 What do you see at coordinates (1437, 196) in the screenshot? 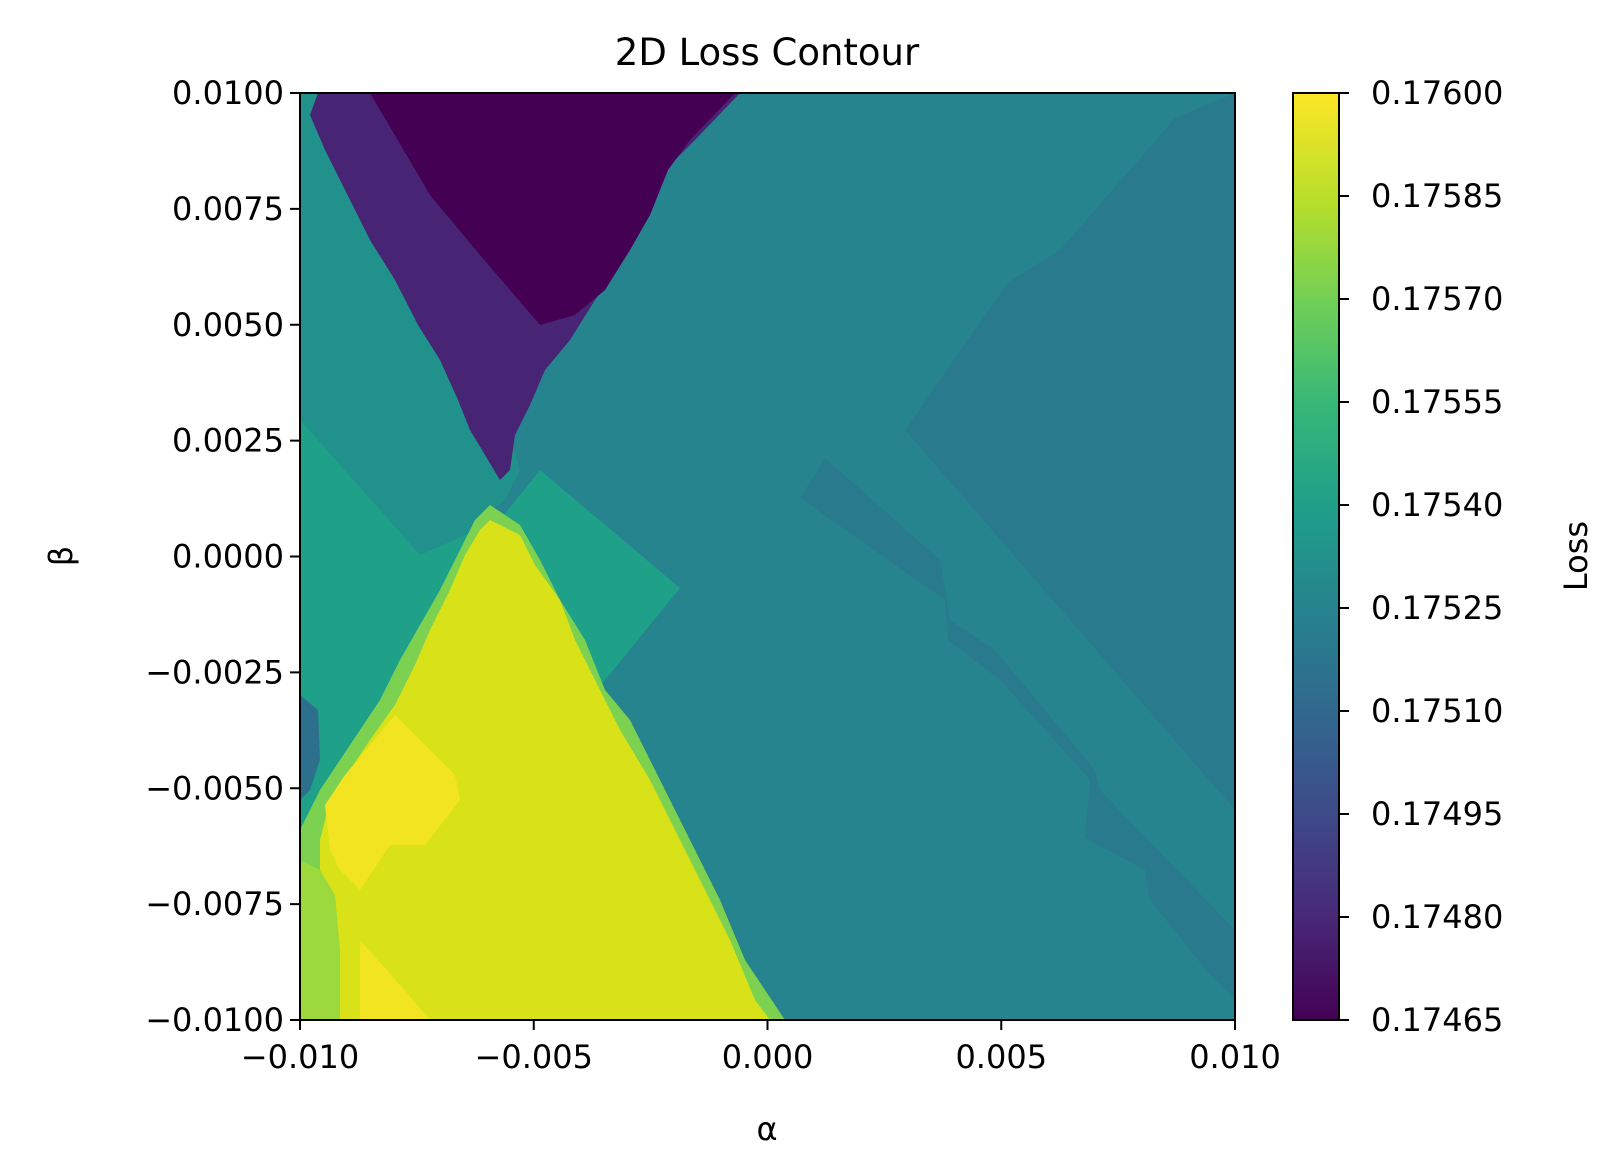
I see `colorbar-tick-label: 0.17585` at bounding box center [1437, 196].